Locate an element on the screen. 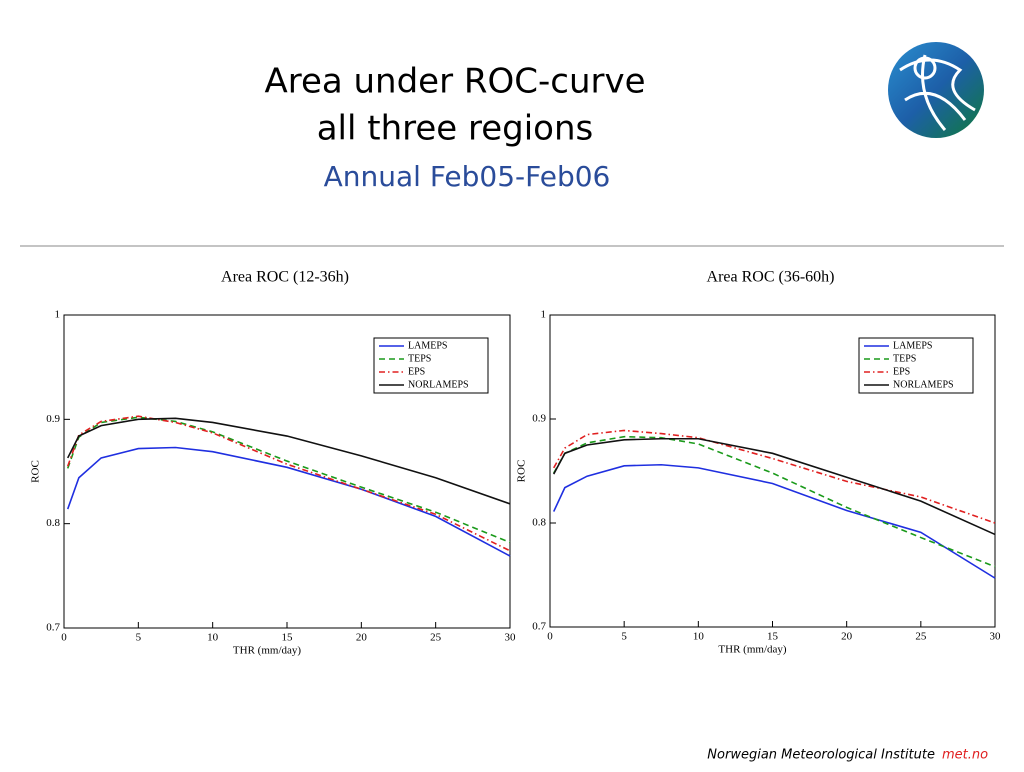 The height and width of the screenshot is (772, 1024). slide-title: all three regions is located at coordinates (455, 129).